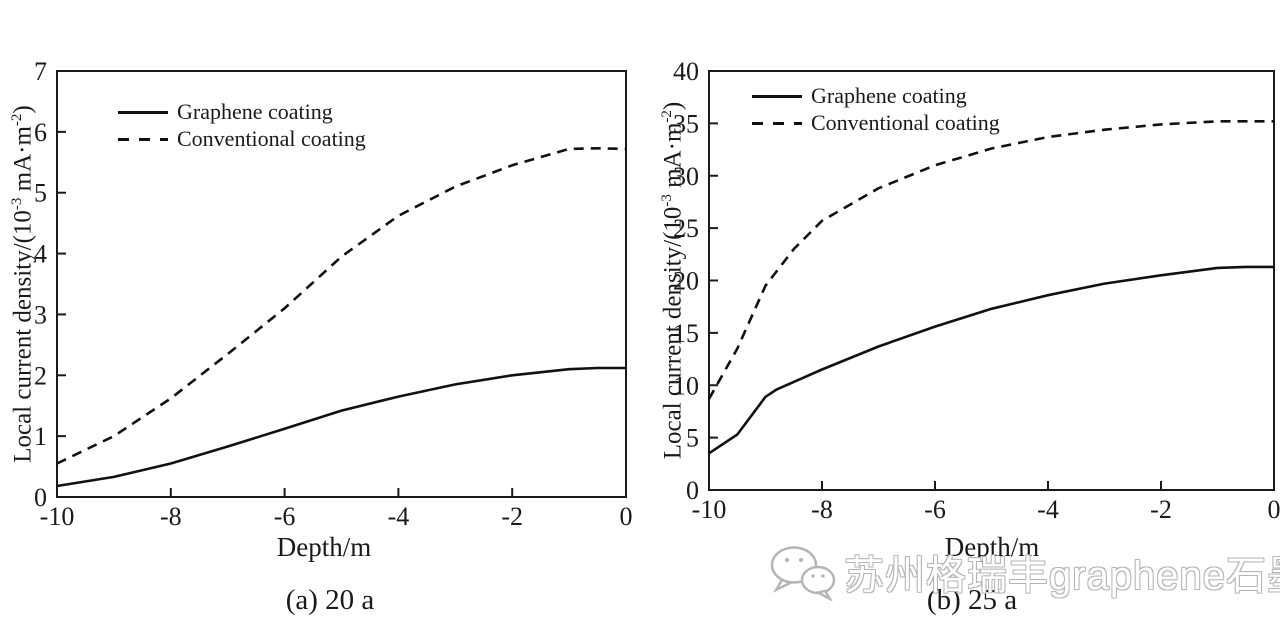 This screenshot has height=629, width=1280. Describe the element at coordinates (23, 284) in the screenshot. I see `y-axis-label-a: Local current density/(10-3 mA·m-2)` at that location.